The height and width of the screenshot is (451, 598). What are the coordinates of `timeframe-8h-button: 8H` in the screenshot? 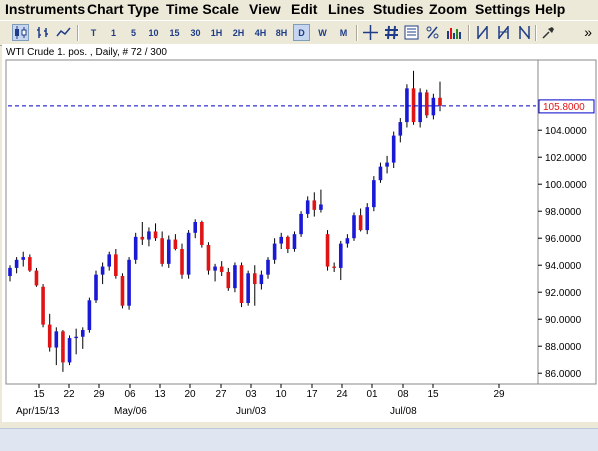 It's located at (281, 32).